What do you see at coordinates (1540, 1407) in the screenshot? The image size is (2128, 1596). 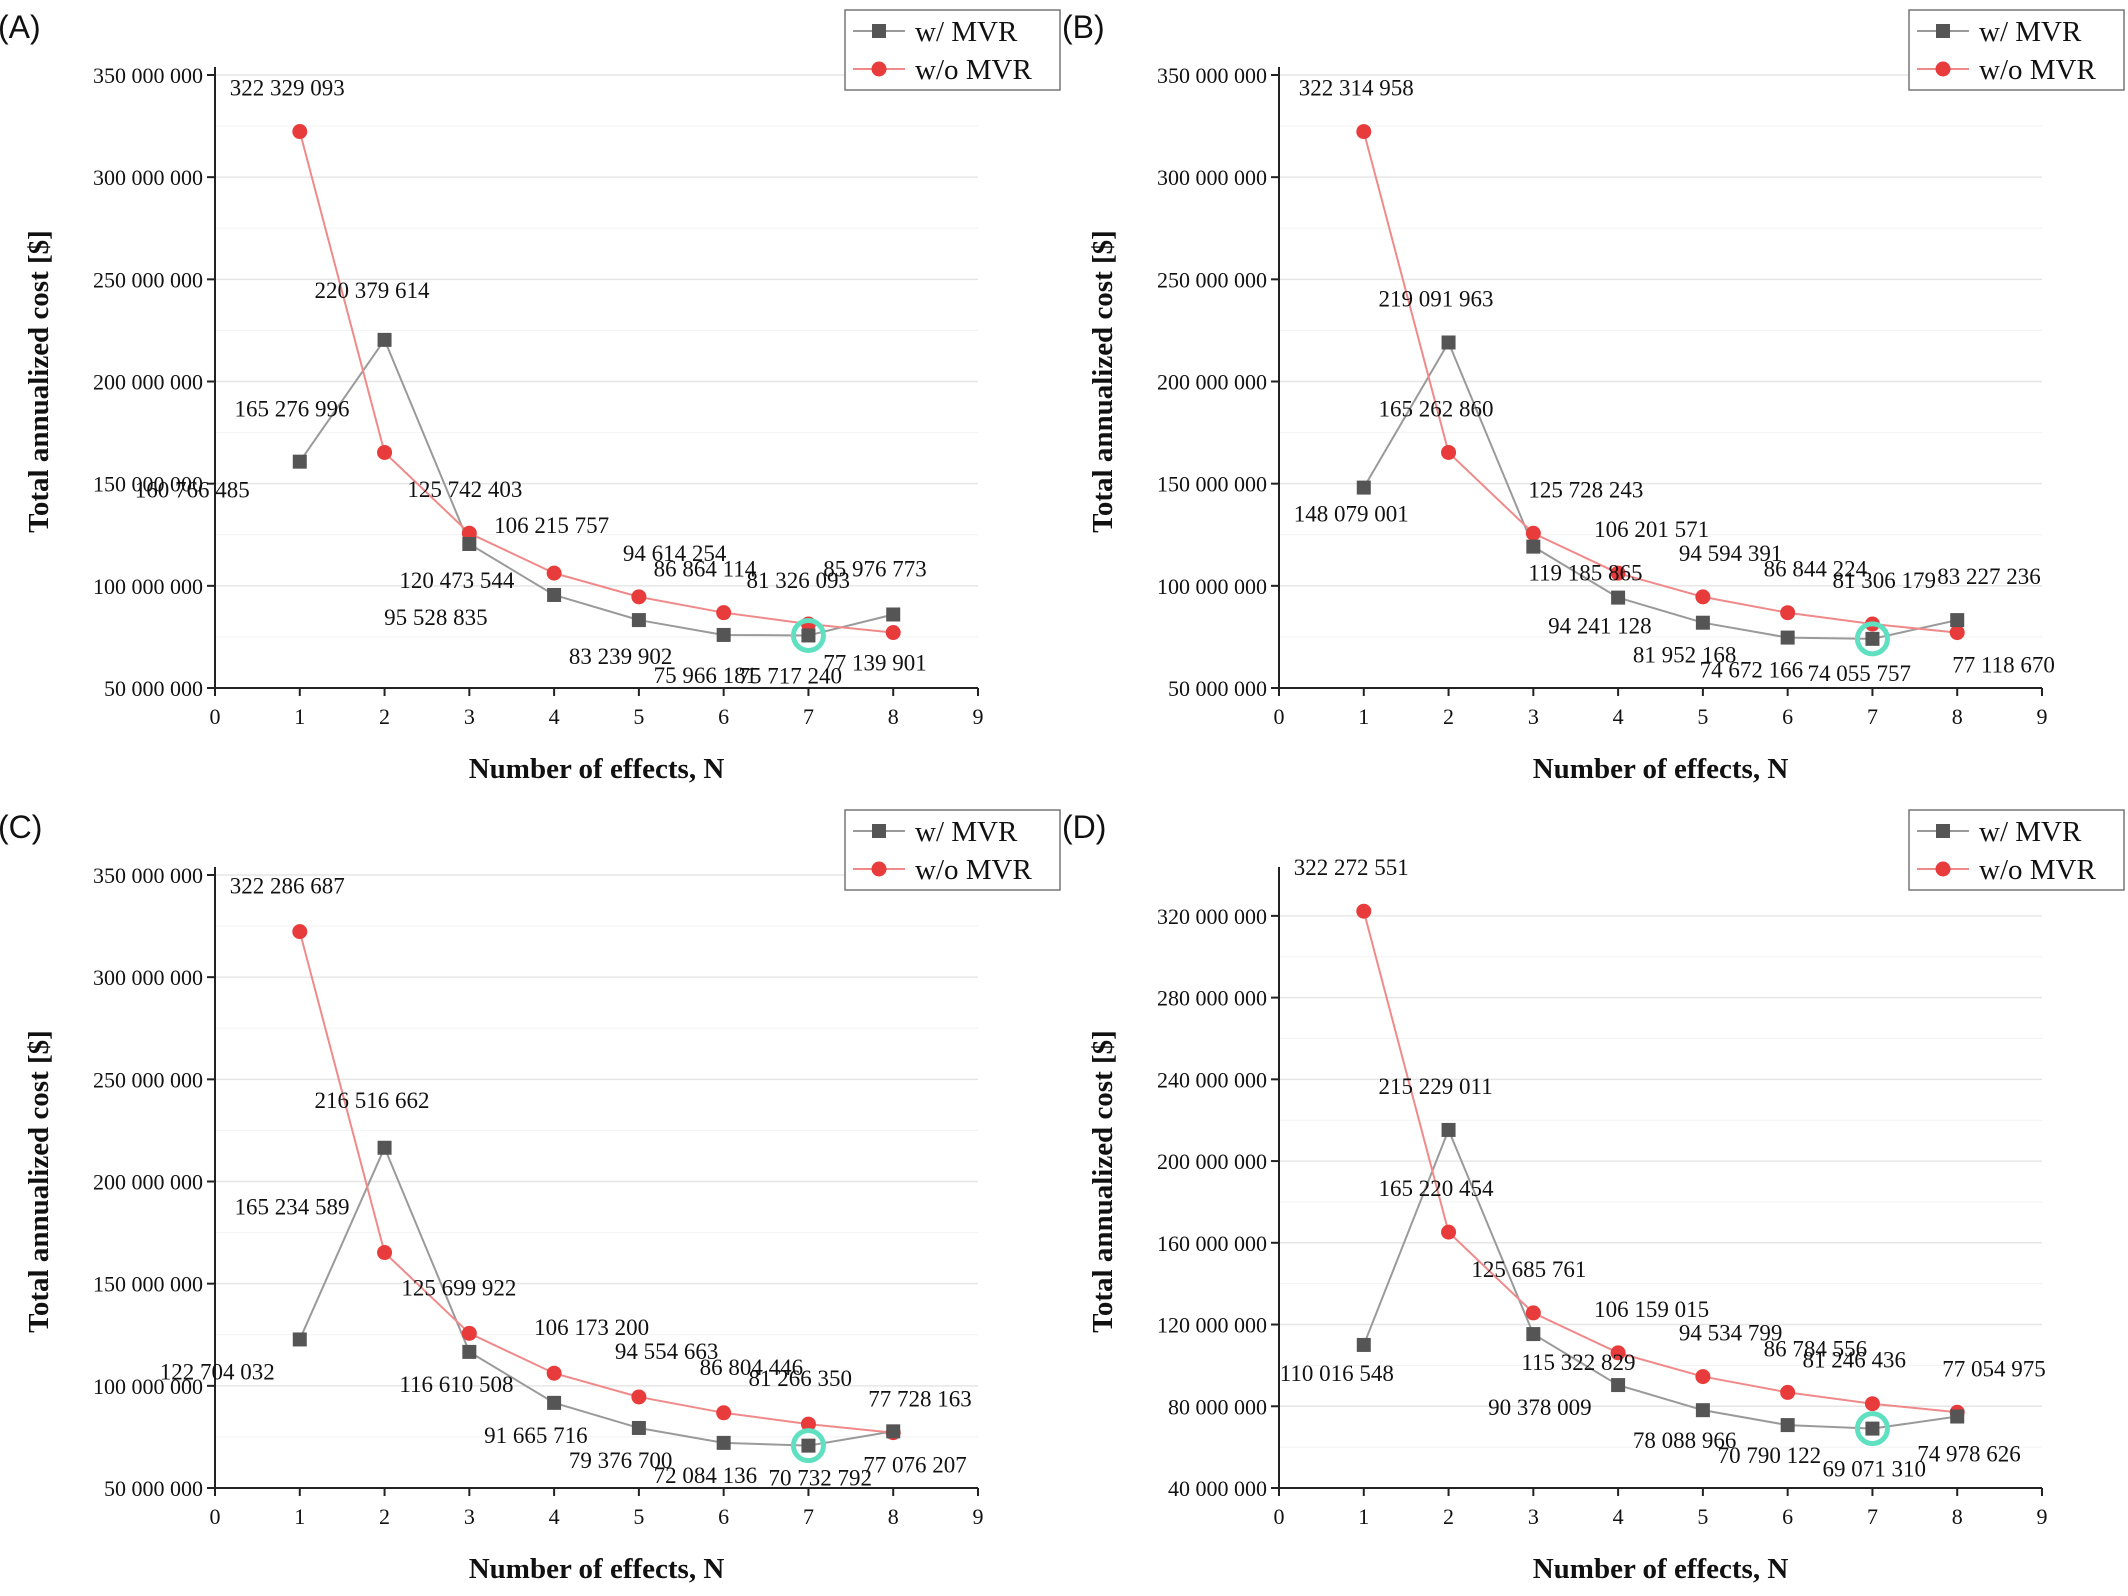 I see `data-label: 90 378 009` at bounding box center [1540, 1407].